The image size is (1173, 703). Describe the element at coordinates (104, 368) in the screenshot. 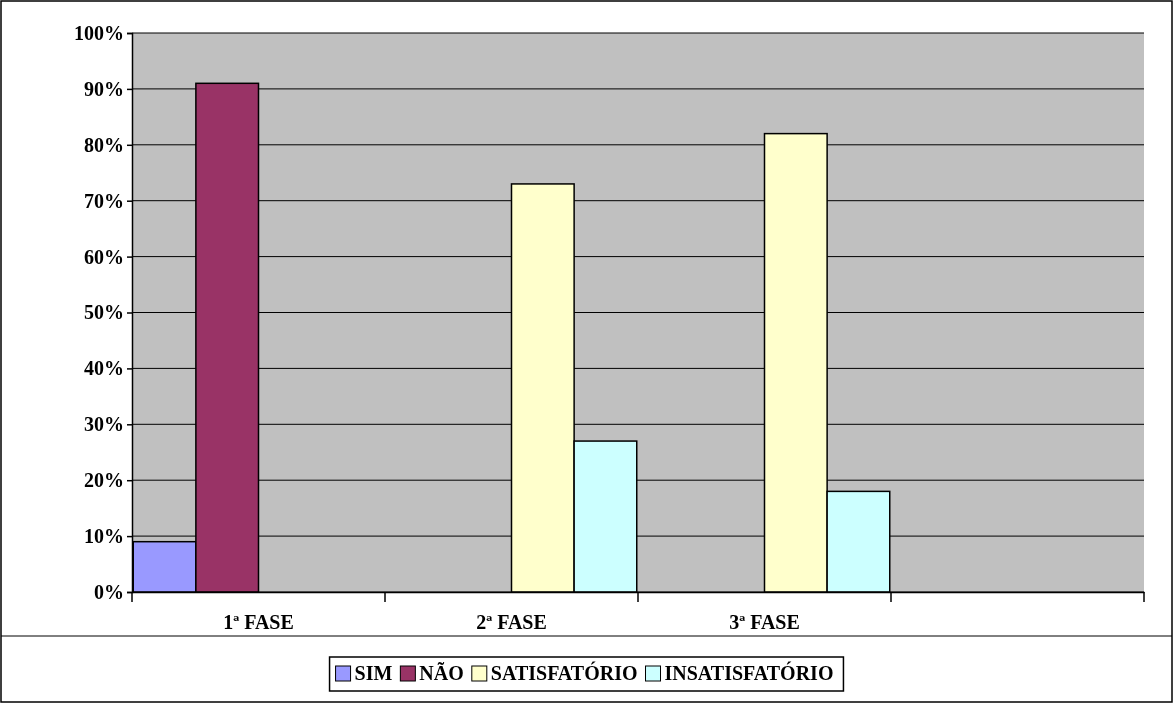

I see `y-tick-label: 40%` at that location.